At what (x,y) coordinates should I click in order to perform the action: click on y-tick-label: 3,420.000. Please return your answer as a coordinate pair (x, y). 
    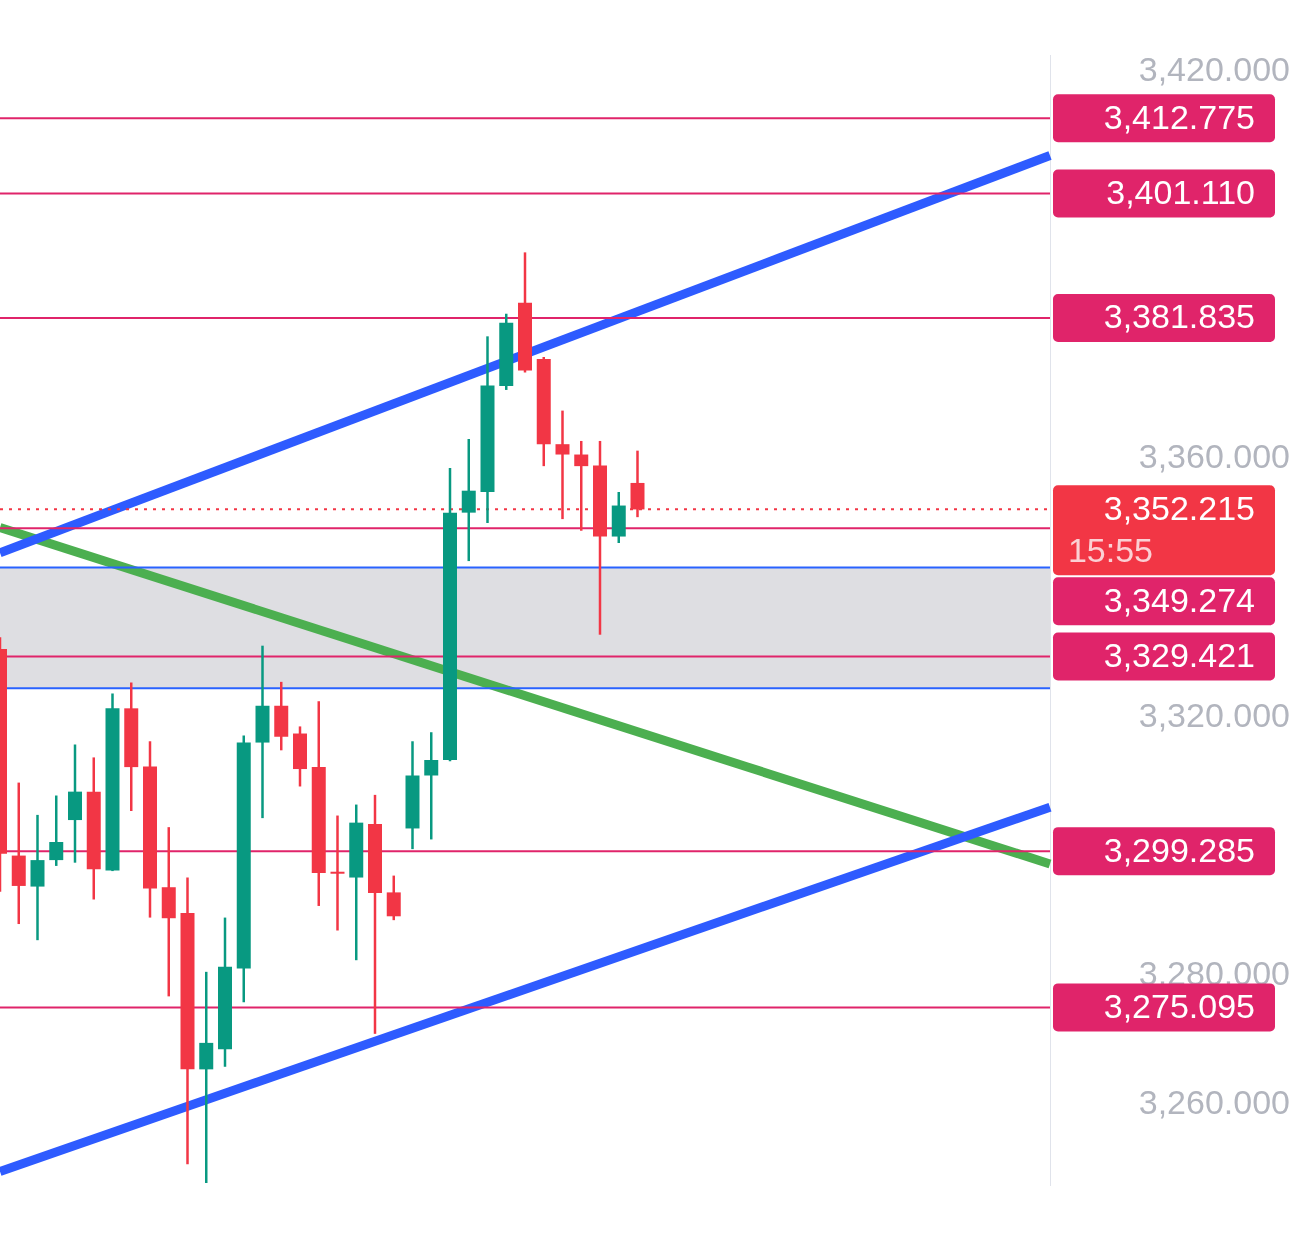
    Looking at the image, I should click on (1214, 68).